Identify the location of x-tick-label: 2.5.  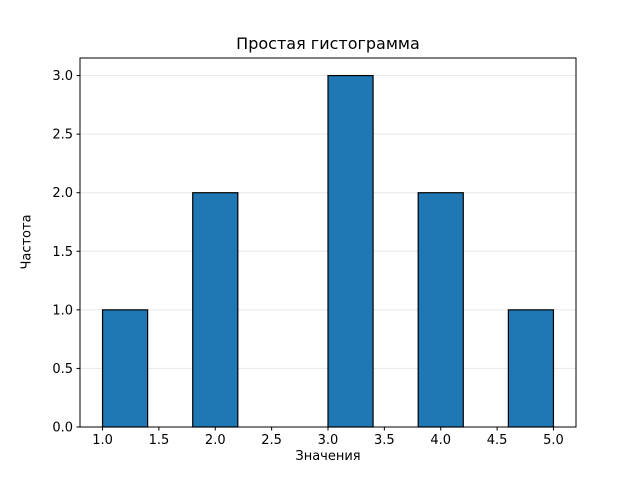
(271, 440).